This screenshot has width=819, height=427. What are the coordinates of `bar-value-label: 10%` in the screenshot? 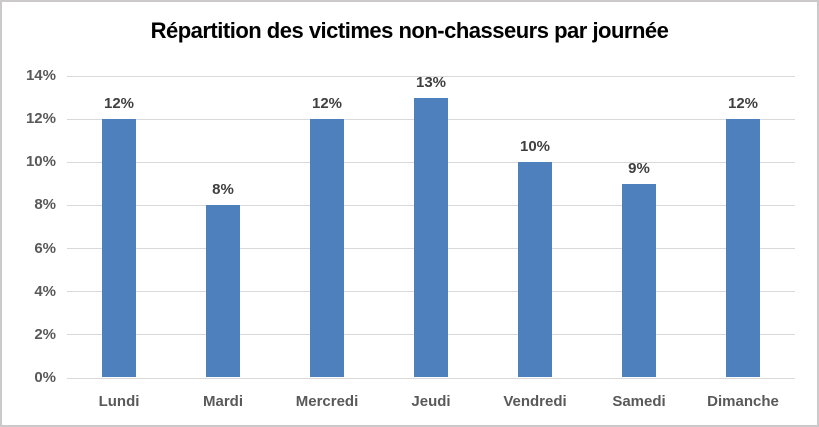 It's located at (535, 147).